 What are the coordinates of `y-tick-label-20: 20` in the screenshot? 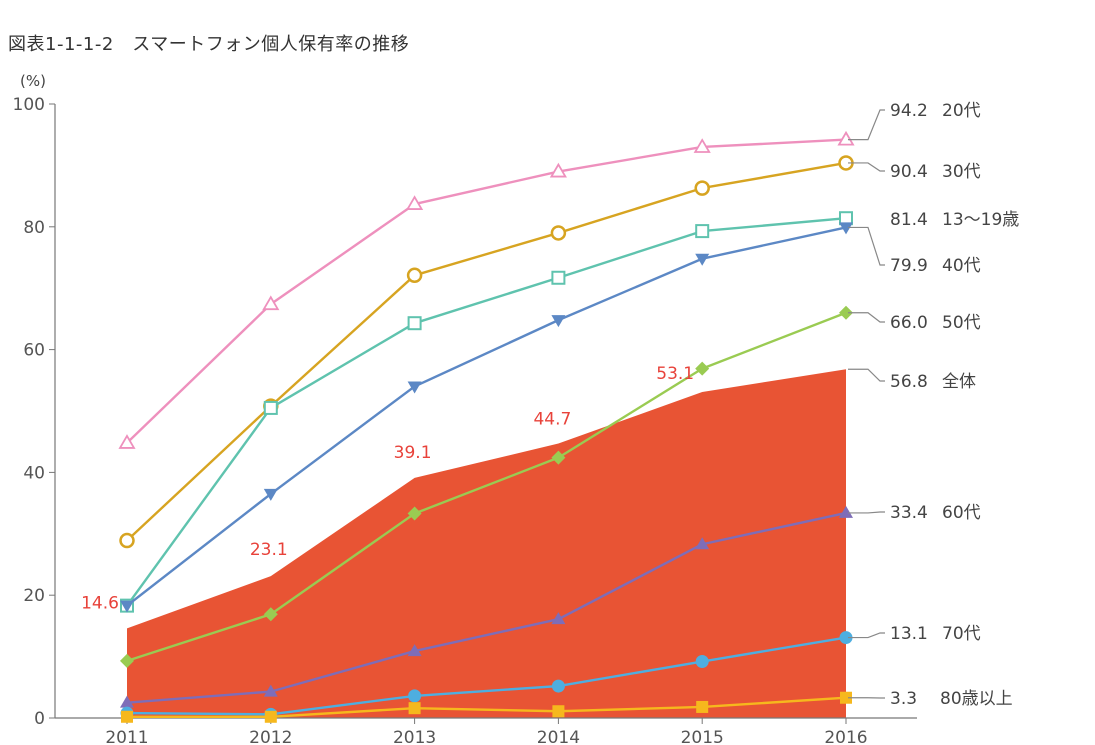 It's located at (34, 596).